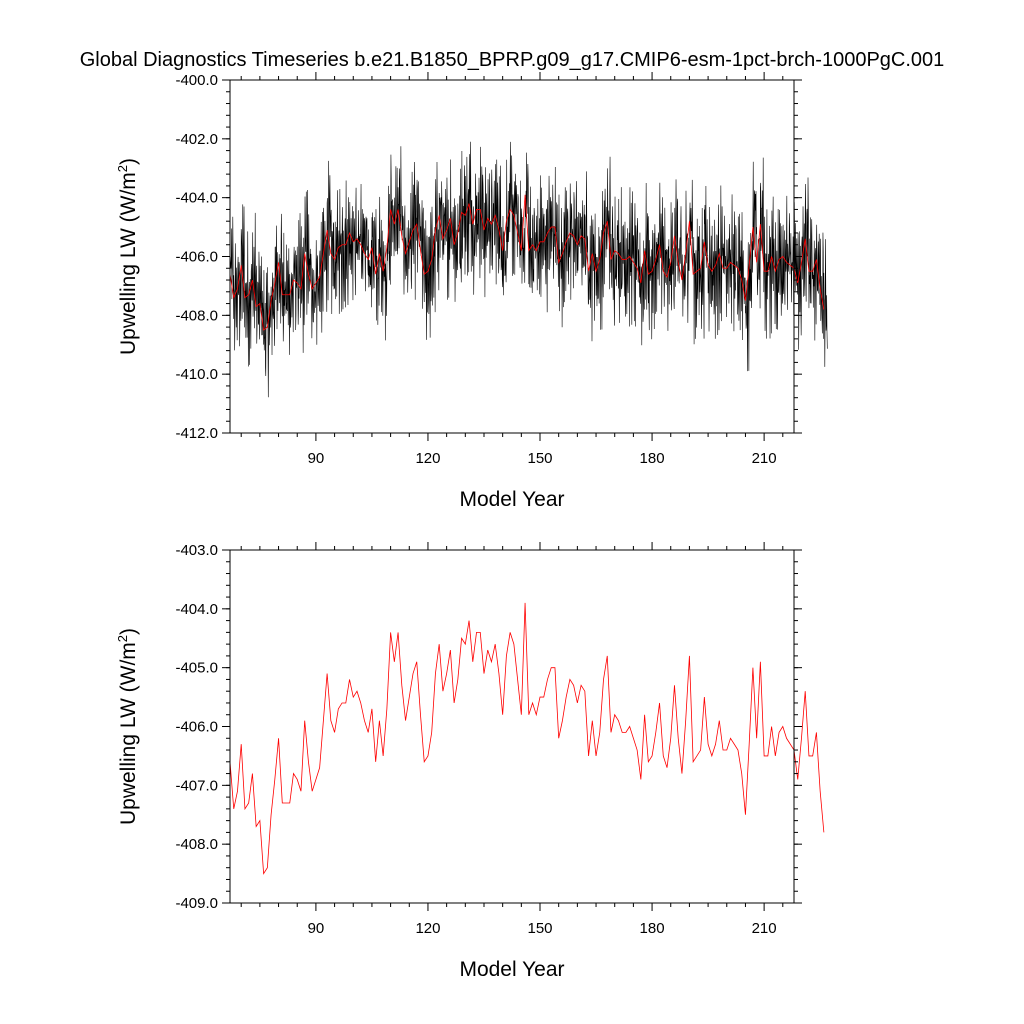  Describe the element at coordinates (196, 668) in the screenshot. I see `bottom-y-tick-label: -405.0` at that location.